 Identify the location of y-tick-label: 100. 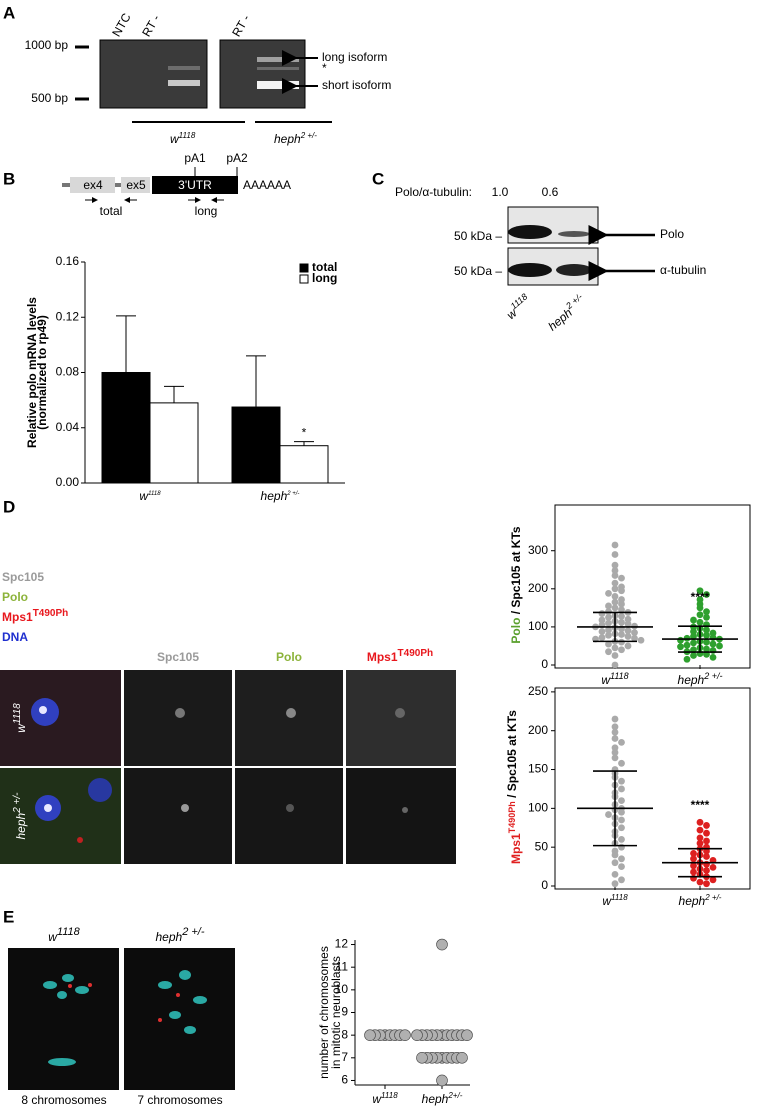
(538, 808).